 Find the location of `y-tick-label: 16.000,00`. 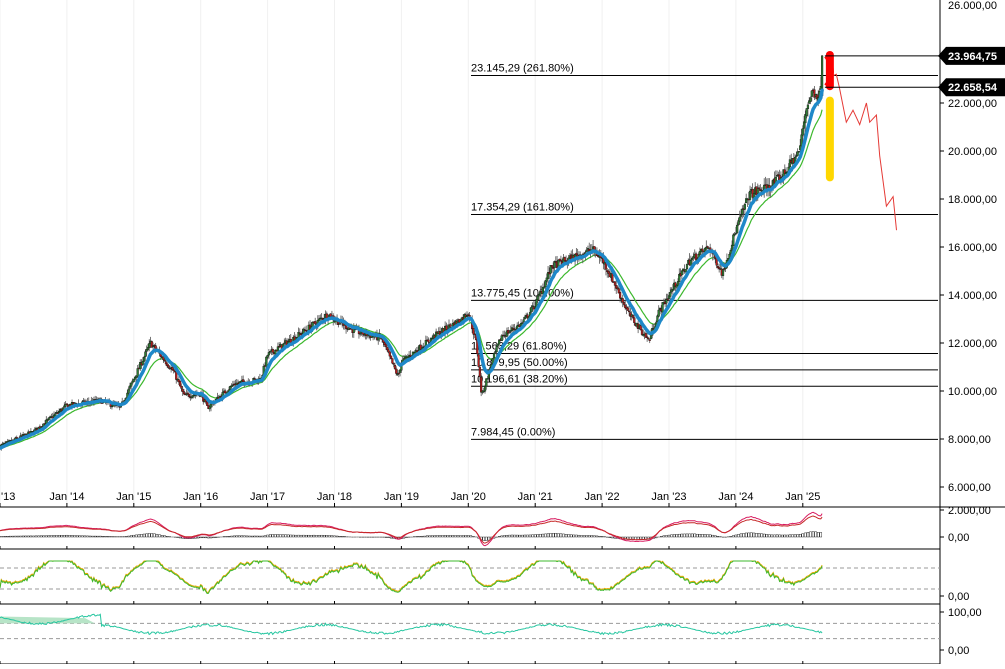

y-tick-label: 16.000,00 is located at coordinates (972, 248).